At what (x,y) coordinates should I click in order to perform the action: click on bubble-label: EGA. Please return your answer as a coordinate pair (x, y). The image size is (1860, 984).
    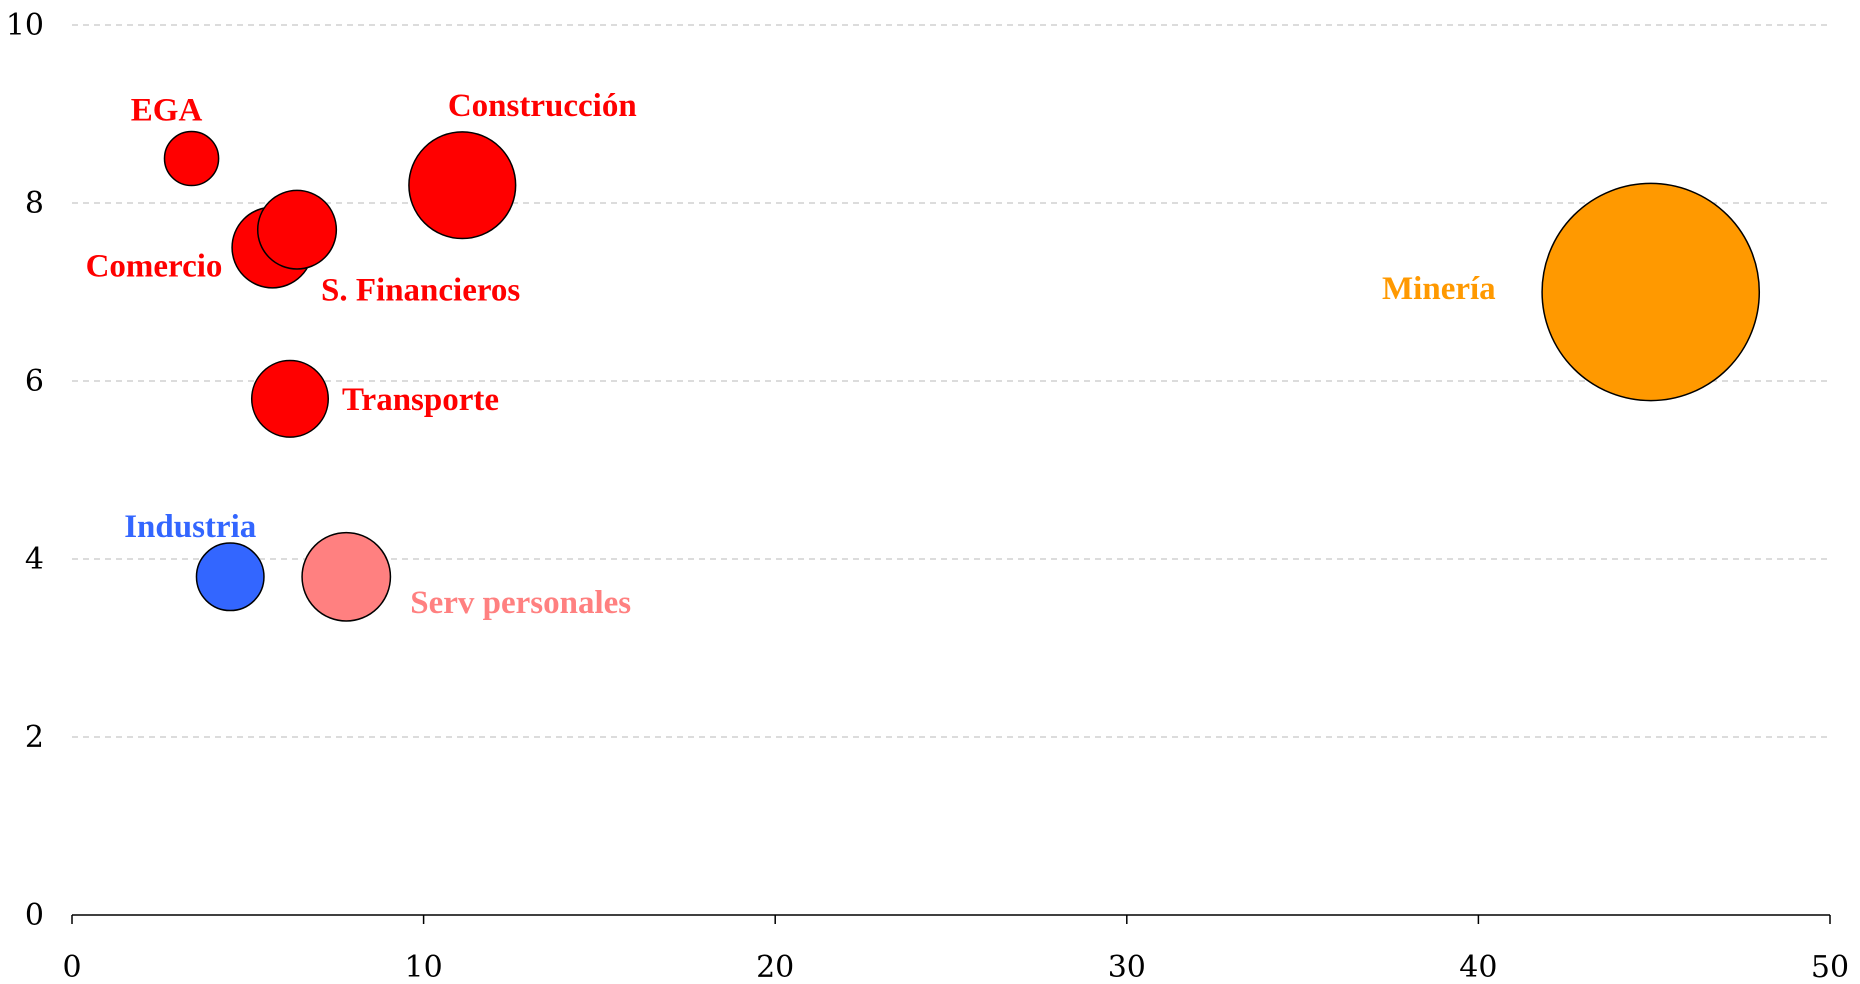
    Looking at the image, I should click on (167, 111).